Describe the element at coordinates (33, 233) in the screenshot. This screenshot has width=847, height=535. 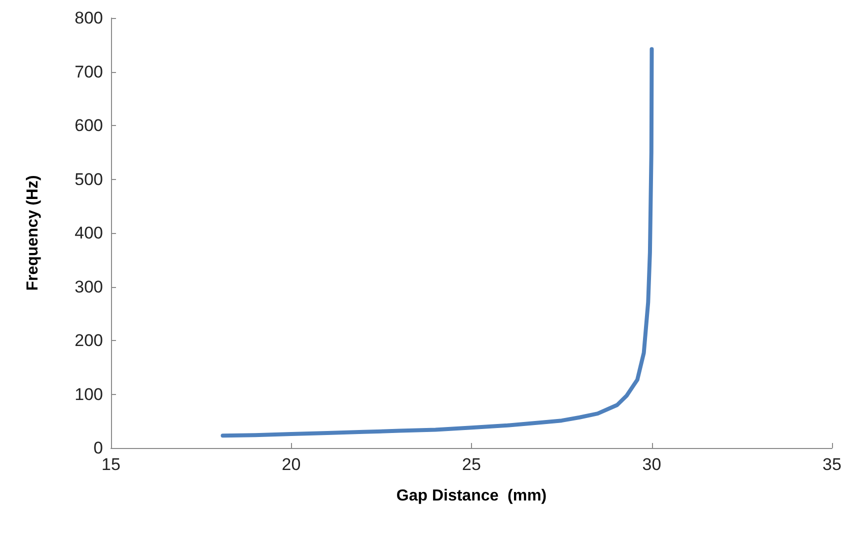
I see `y-axis-title: Frequency (Hz)` at that location.